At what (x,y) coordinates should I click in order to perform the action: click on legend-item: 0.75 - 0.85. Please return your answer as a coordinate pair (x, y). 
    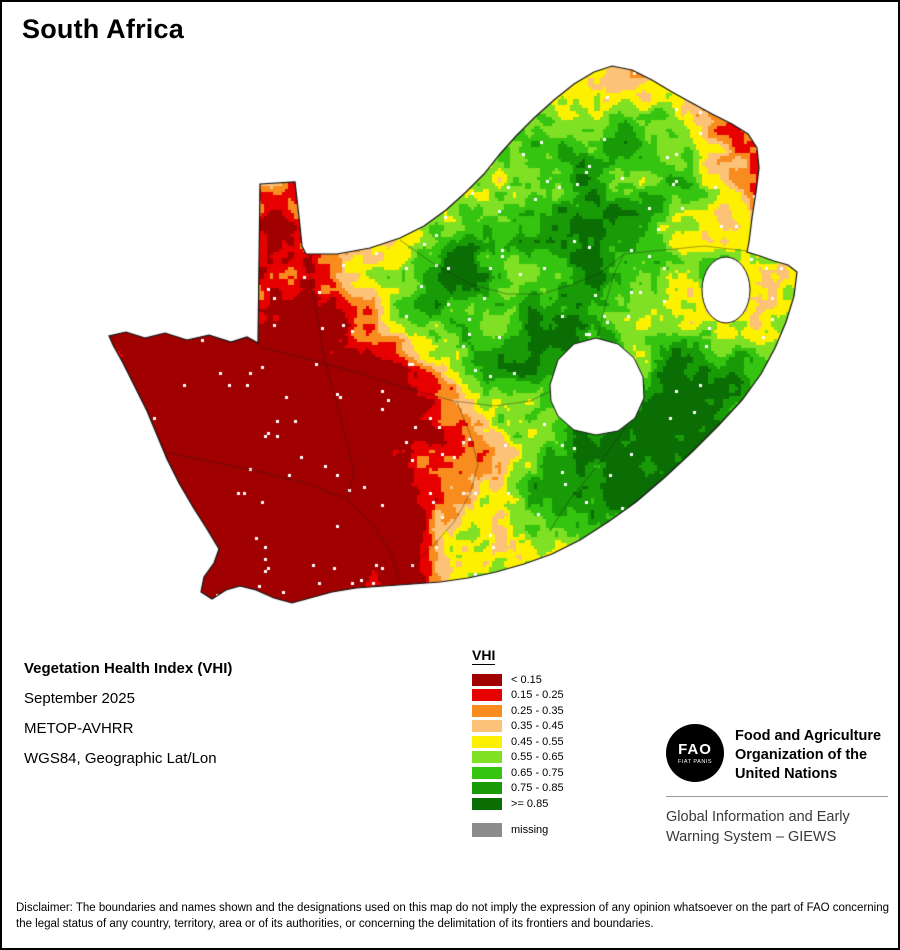
    Looking at the image, I should click on (518, 789).